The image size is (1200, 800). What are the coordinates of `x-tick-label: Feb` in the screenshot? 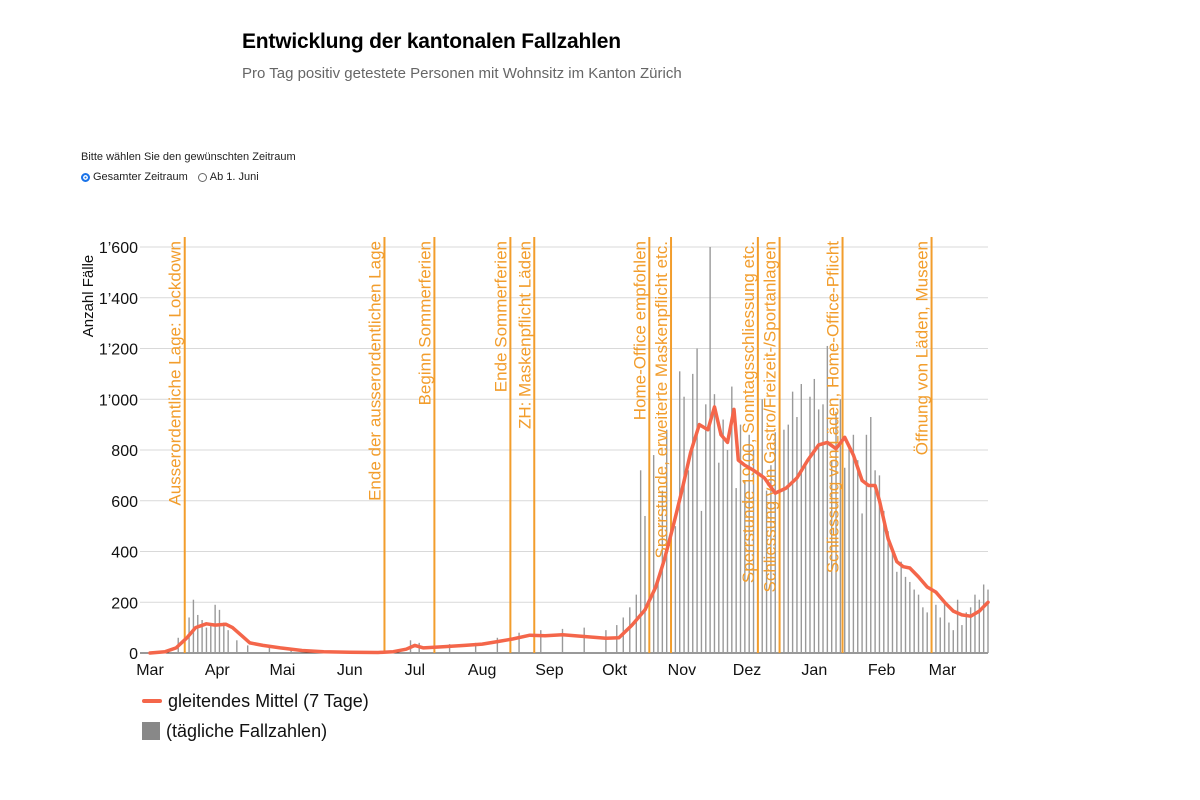 It's located at (882, 670).